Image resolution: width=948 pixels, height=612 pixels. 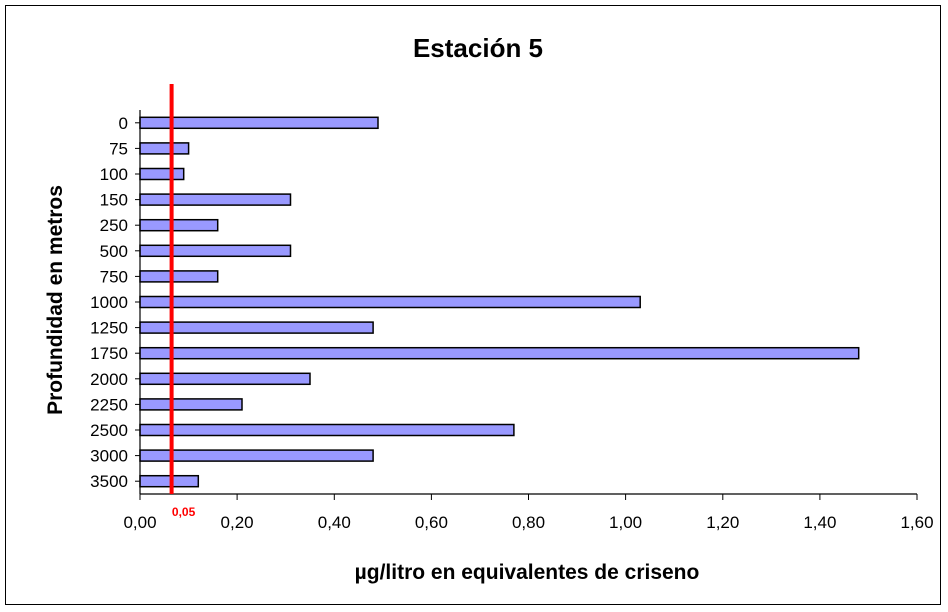 I want to click on y-tick-label-250: 250, so click(x=114, y=225).